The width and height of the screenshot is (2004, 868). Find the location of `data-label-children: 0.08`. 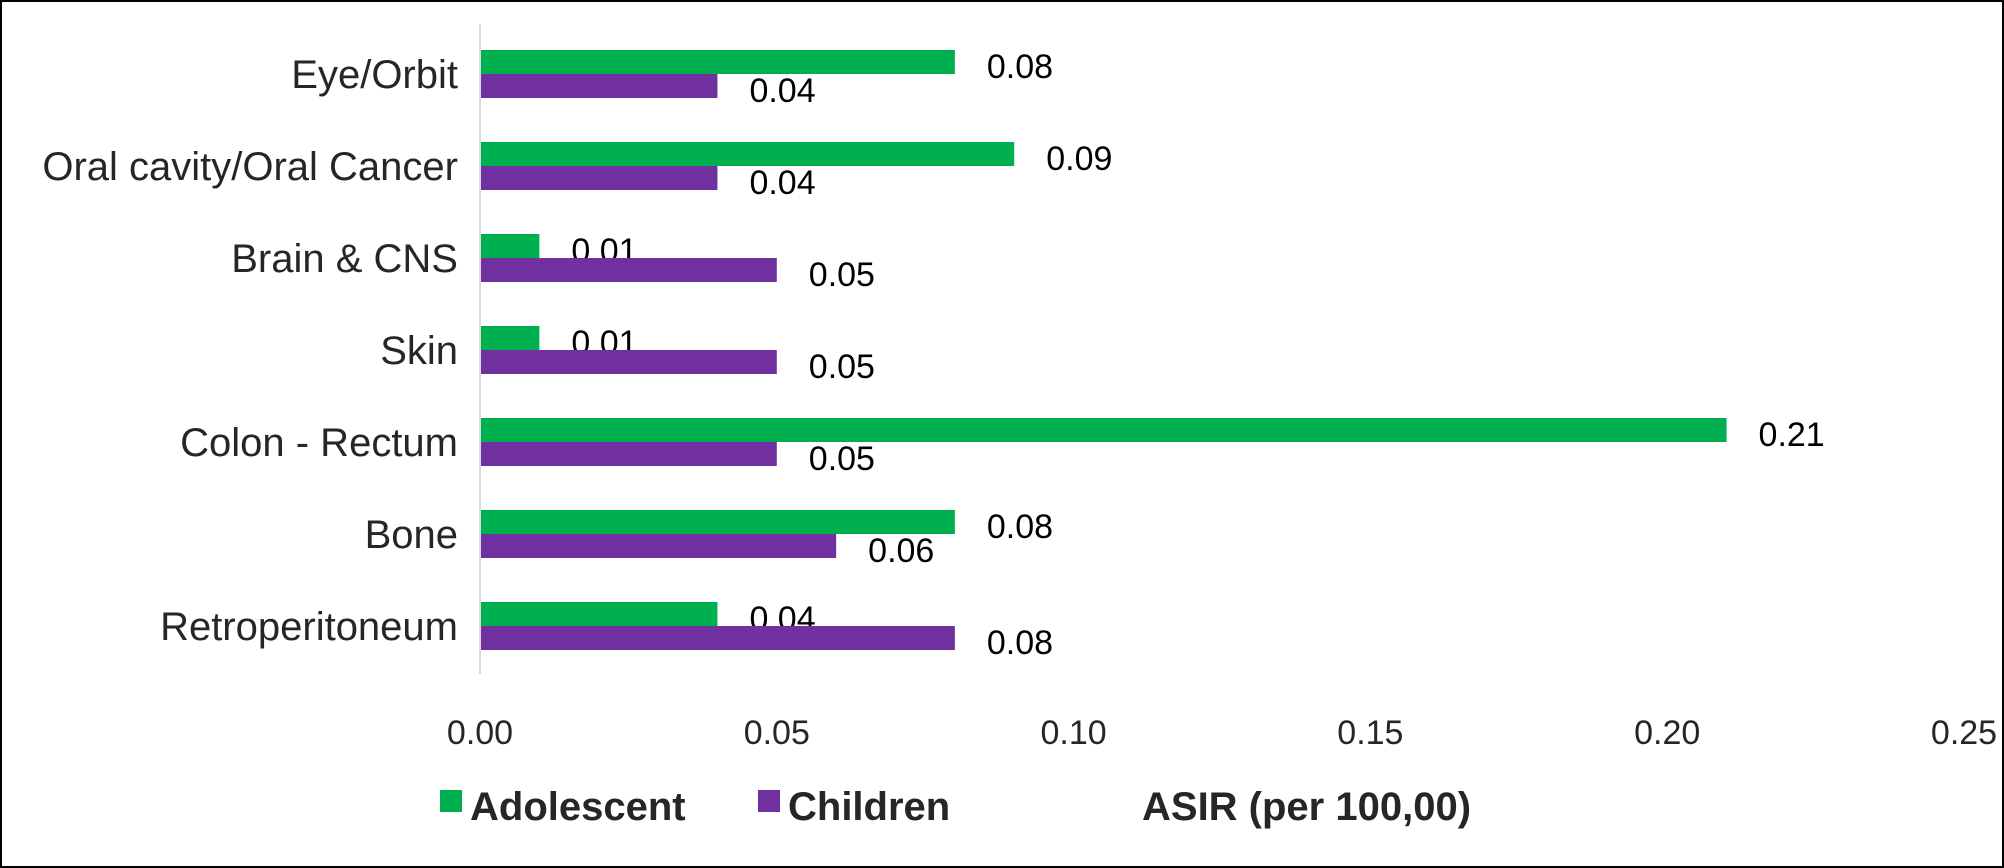

data-label-children: 0.08 is located at coordinates (1020, 643).